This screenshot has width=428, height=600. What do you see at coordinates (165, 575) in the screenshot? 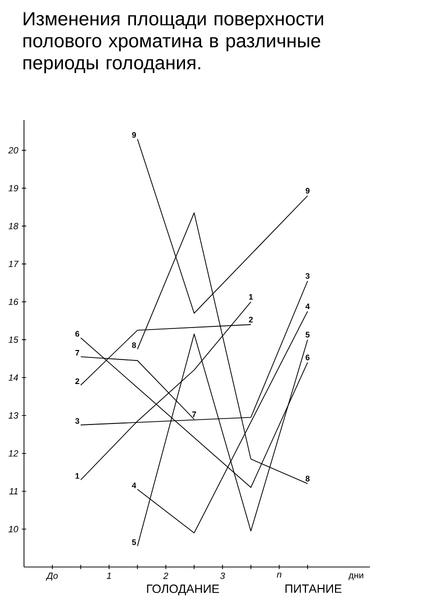
I see `x-tick-label: 2` at bounding box center [165, 575].